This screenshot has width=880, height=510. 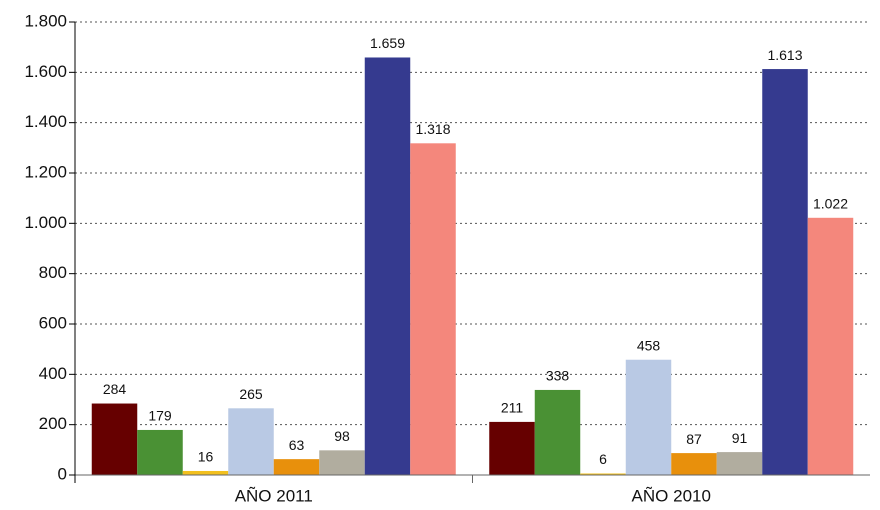 What do you see at coordinates (45, 71) in the screenshot?
I see `y-tick-label: 1.600` at bounding box center [45, 71].